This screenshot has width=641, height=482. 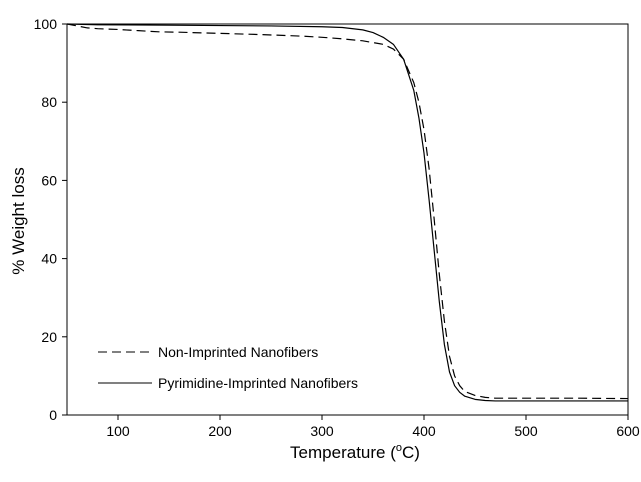 I want to click on x-tick-label: 600, so click(x=628, y=431).